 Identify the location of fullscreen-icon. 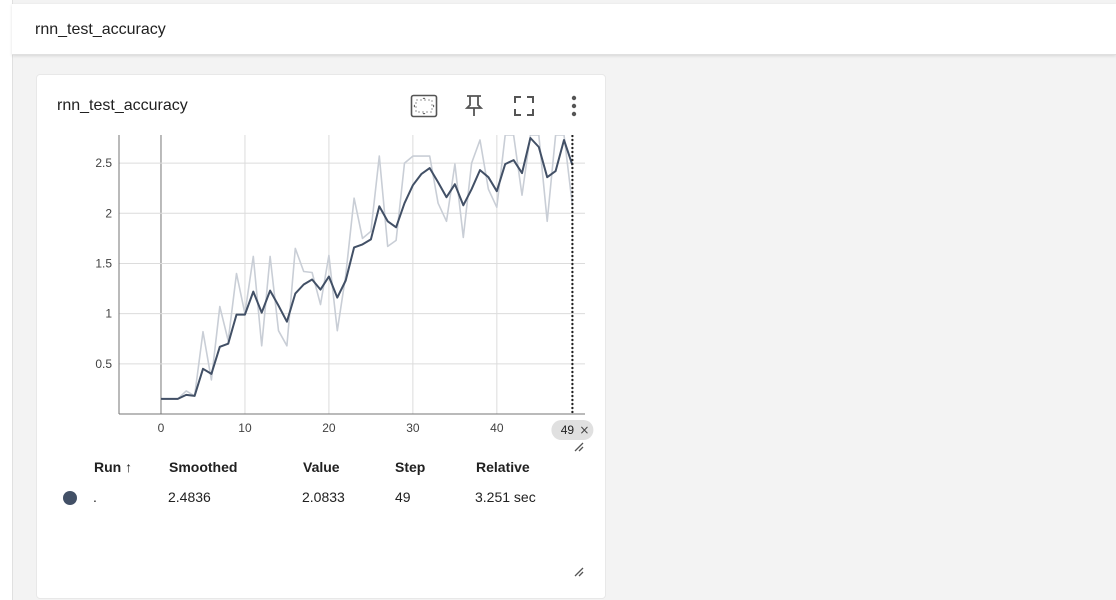
(524, 106).